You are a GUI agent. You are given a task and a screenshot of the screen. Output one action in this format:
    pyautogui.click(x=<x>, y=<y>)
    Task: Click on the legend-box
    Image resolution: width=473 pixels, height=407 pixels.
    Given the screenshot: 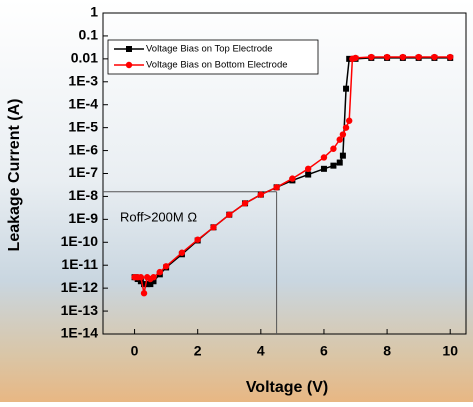 What is the action you would take?
    pyautogui.click(x=213, y=57)
    